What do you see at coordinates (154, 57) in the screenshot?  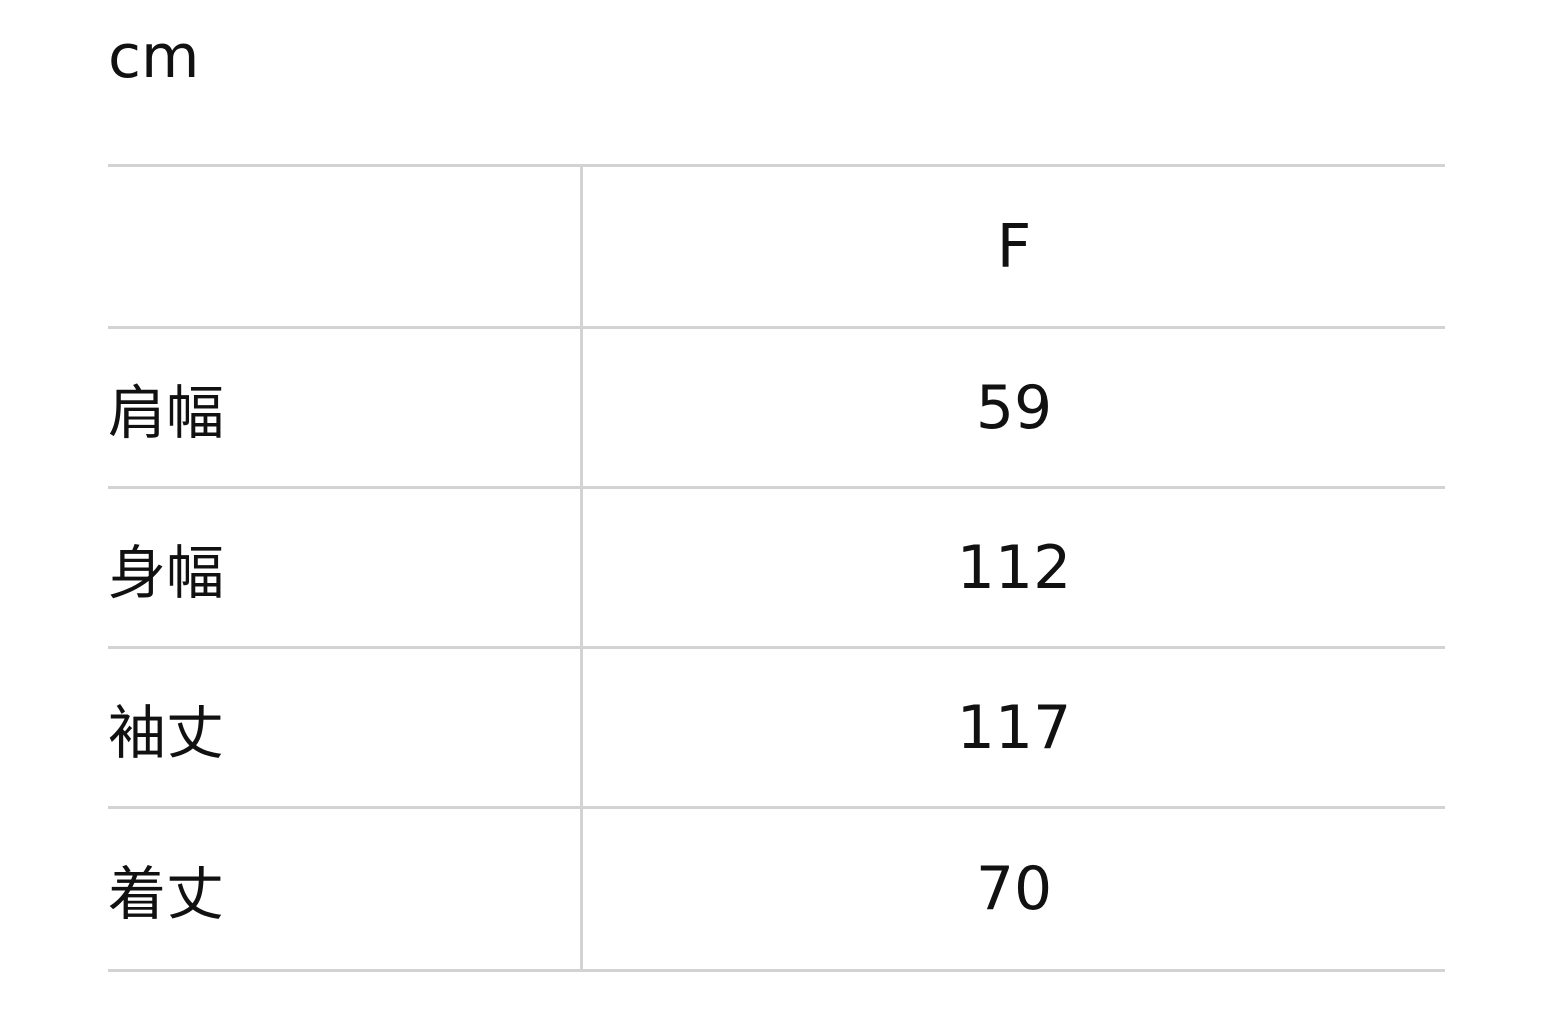 I see `unit-label: cm` at bounding box center [154, 57].